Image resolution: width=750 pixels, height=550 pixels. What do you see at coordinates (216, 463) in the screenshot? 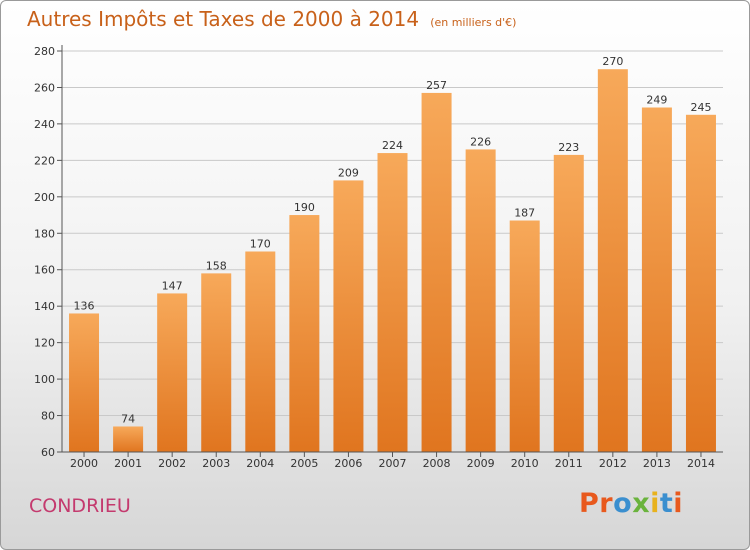
I see `x-tick-label: 2003` at bounding box center [216, 463].